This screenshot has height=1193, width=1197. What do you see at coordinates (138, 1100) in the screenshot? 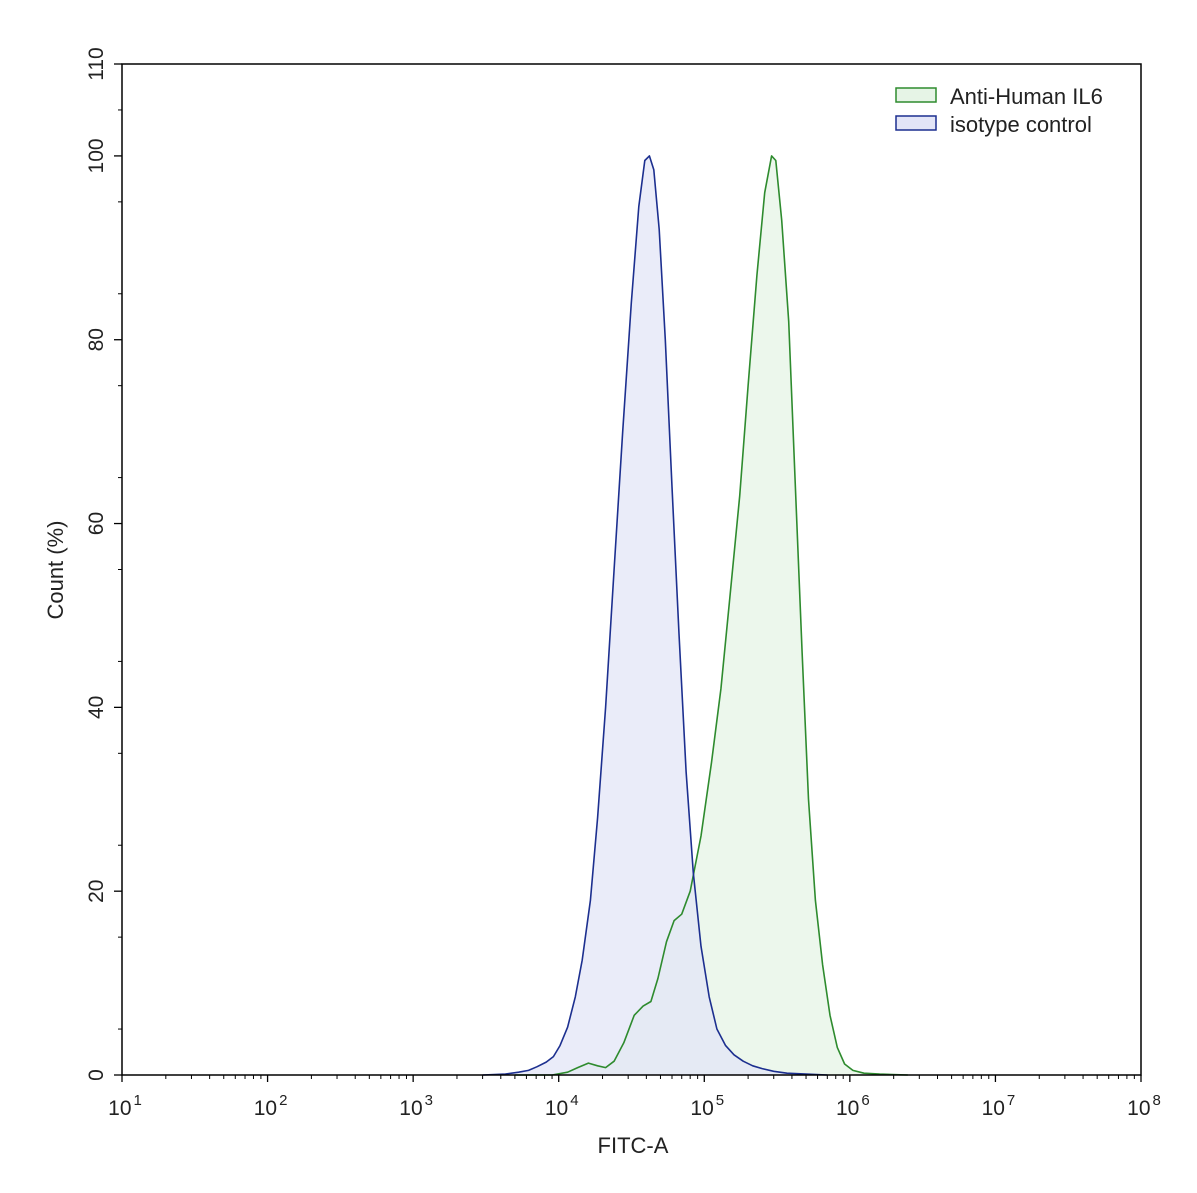
I see `x-tick-exponent: 1` at bounding box center [138, 1100].